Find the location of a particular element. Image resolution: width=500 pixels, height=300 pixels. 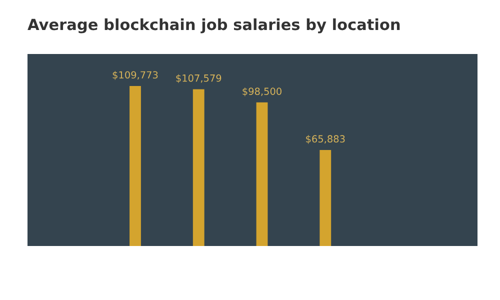

data-label: $98,500 is located at coordinates (262, 91).